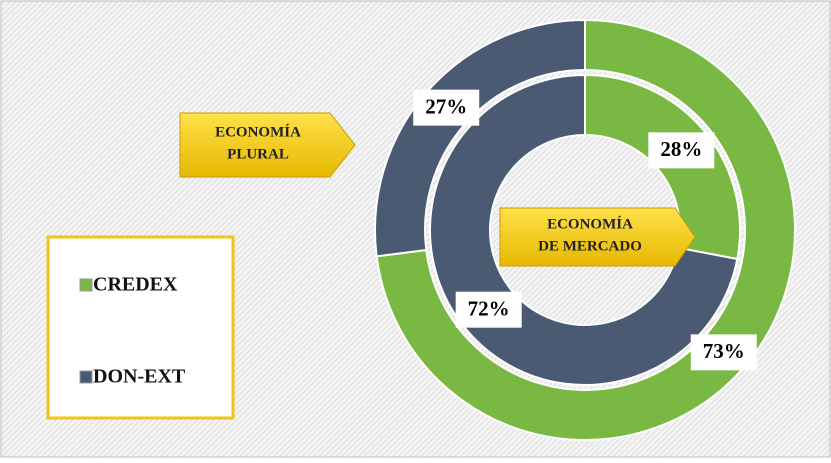 Image resolution: width=831 pixels, height=463 pixels. I want to click on legend-label: DON-EXT, so click(139, 377).